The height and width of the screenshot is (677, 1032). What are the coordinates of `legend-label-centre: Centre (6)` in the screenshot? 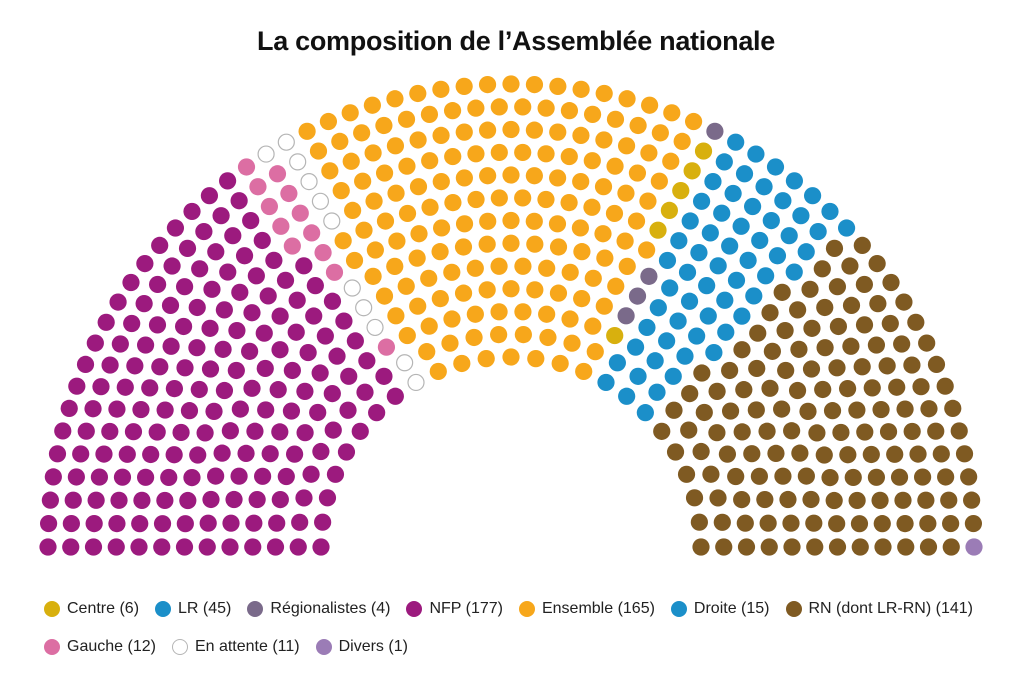 It's located at (103, 608).